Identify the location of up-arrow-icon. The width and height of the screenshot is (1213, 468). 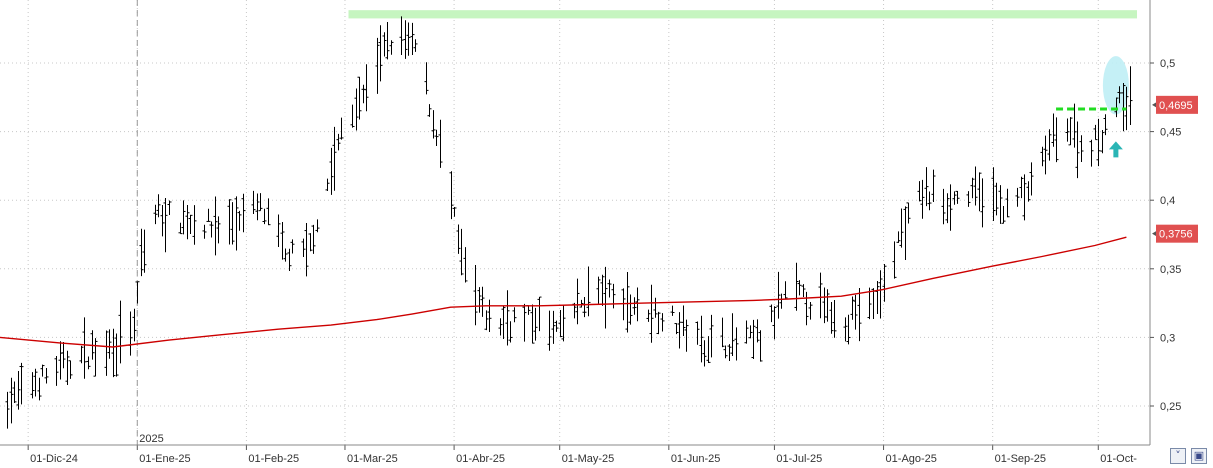
(1115, 149).